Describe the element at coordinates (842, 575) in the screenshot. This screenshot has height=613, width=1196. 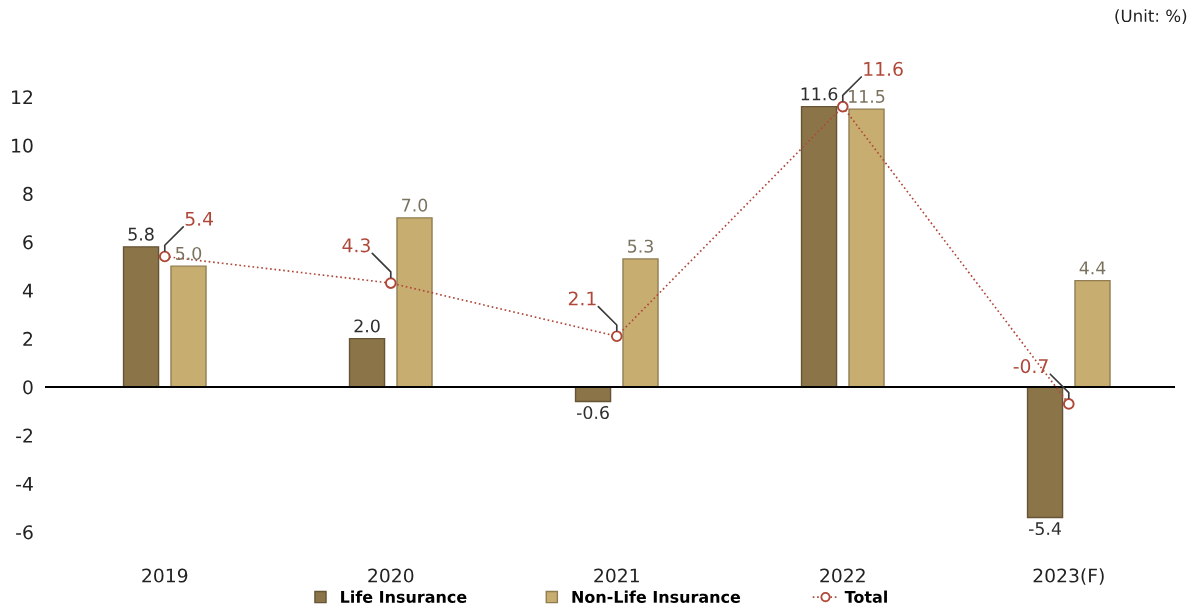
I see `x-tick-label: 2022` at that location.